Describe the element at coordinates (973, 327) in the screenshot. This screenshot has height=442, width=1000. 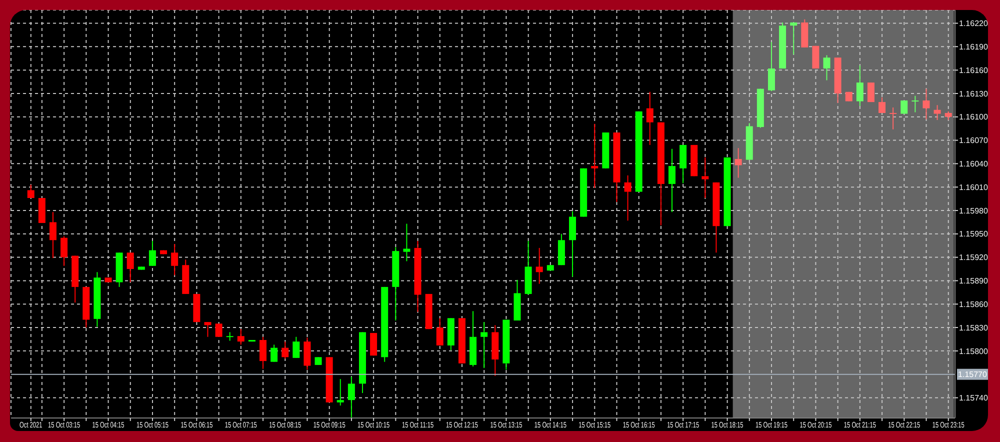
I see `y-tick-label: 1.15830` at that location.